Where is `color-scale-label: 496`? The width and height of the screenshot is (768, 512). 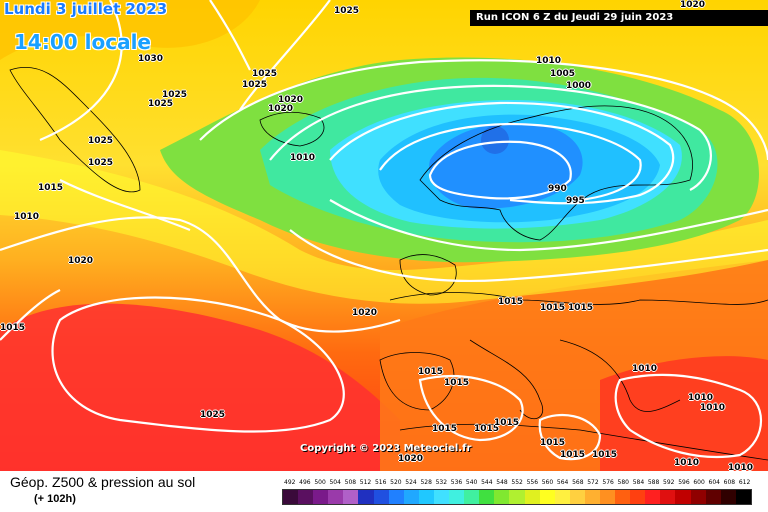
color-scale-label: 496 is located at coordinates (305, 482).